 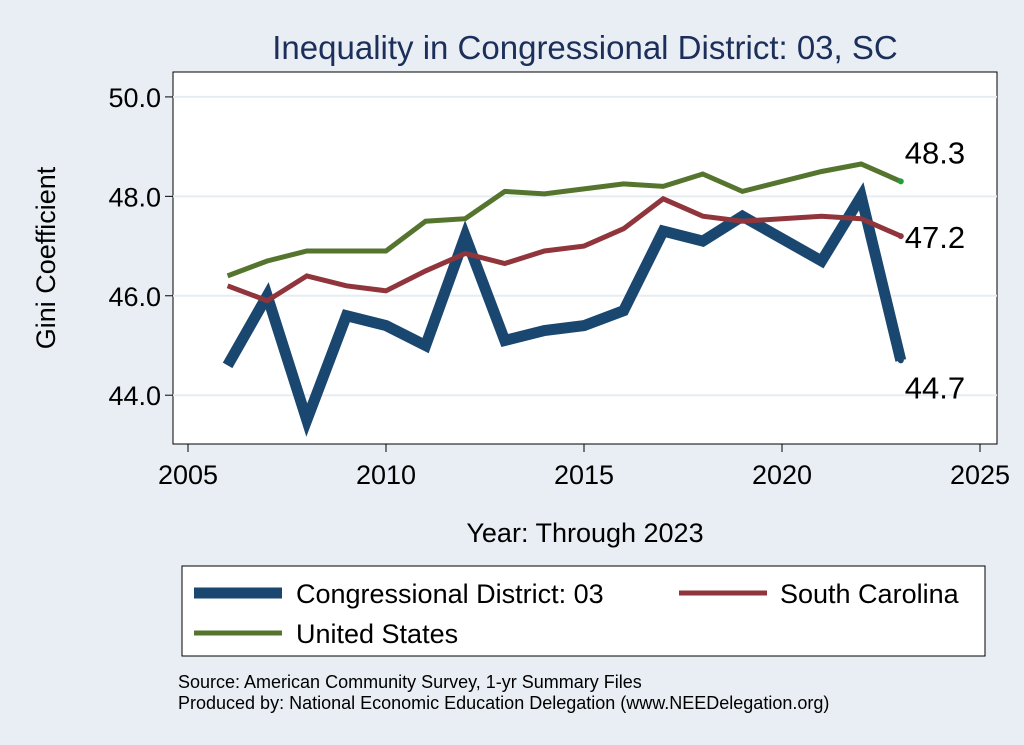 What do you see at coordinates (134, 396) in the screenshot?
I see `y-tick-label: 44.0` at bounding box center [134, 396].